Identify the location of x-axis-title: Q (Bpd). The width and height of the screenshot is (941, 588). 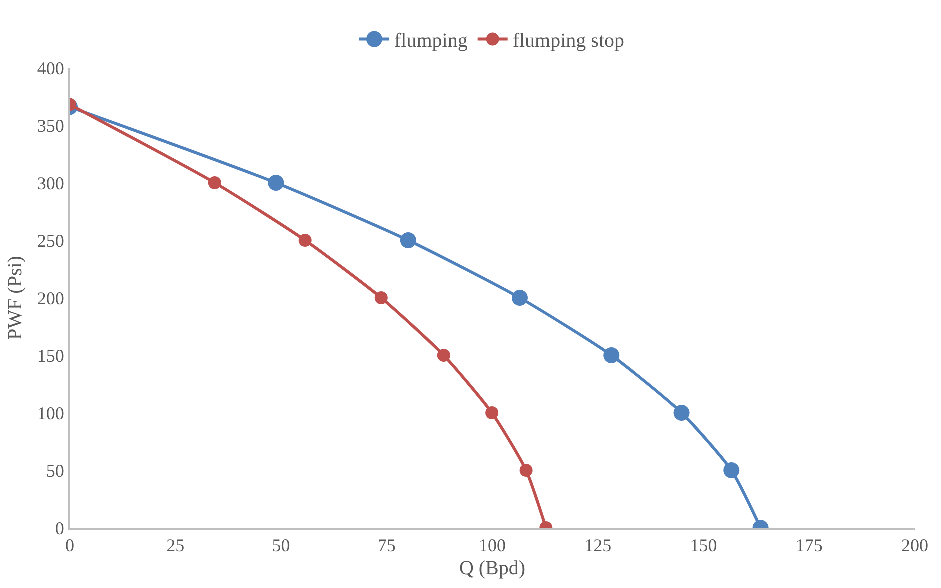
(492, 569).